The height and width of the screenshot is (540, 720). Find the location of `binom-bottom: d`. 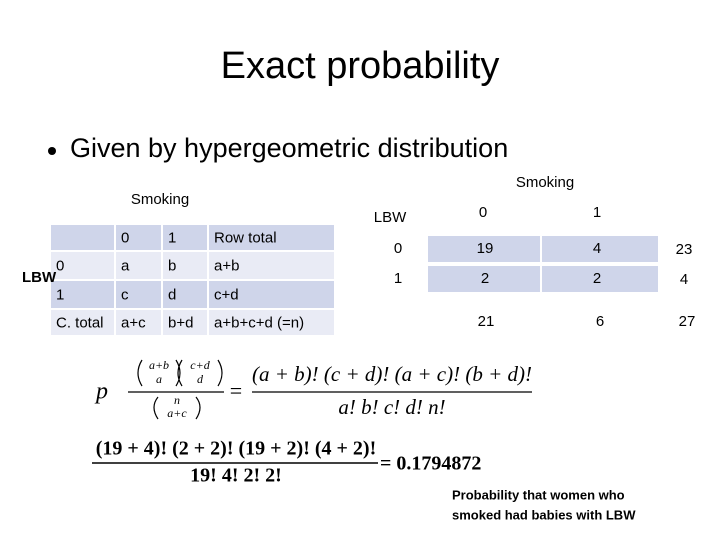

binom-bottom: d is located at coordinates (200, 379).